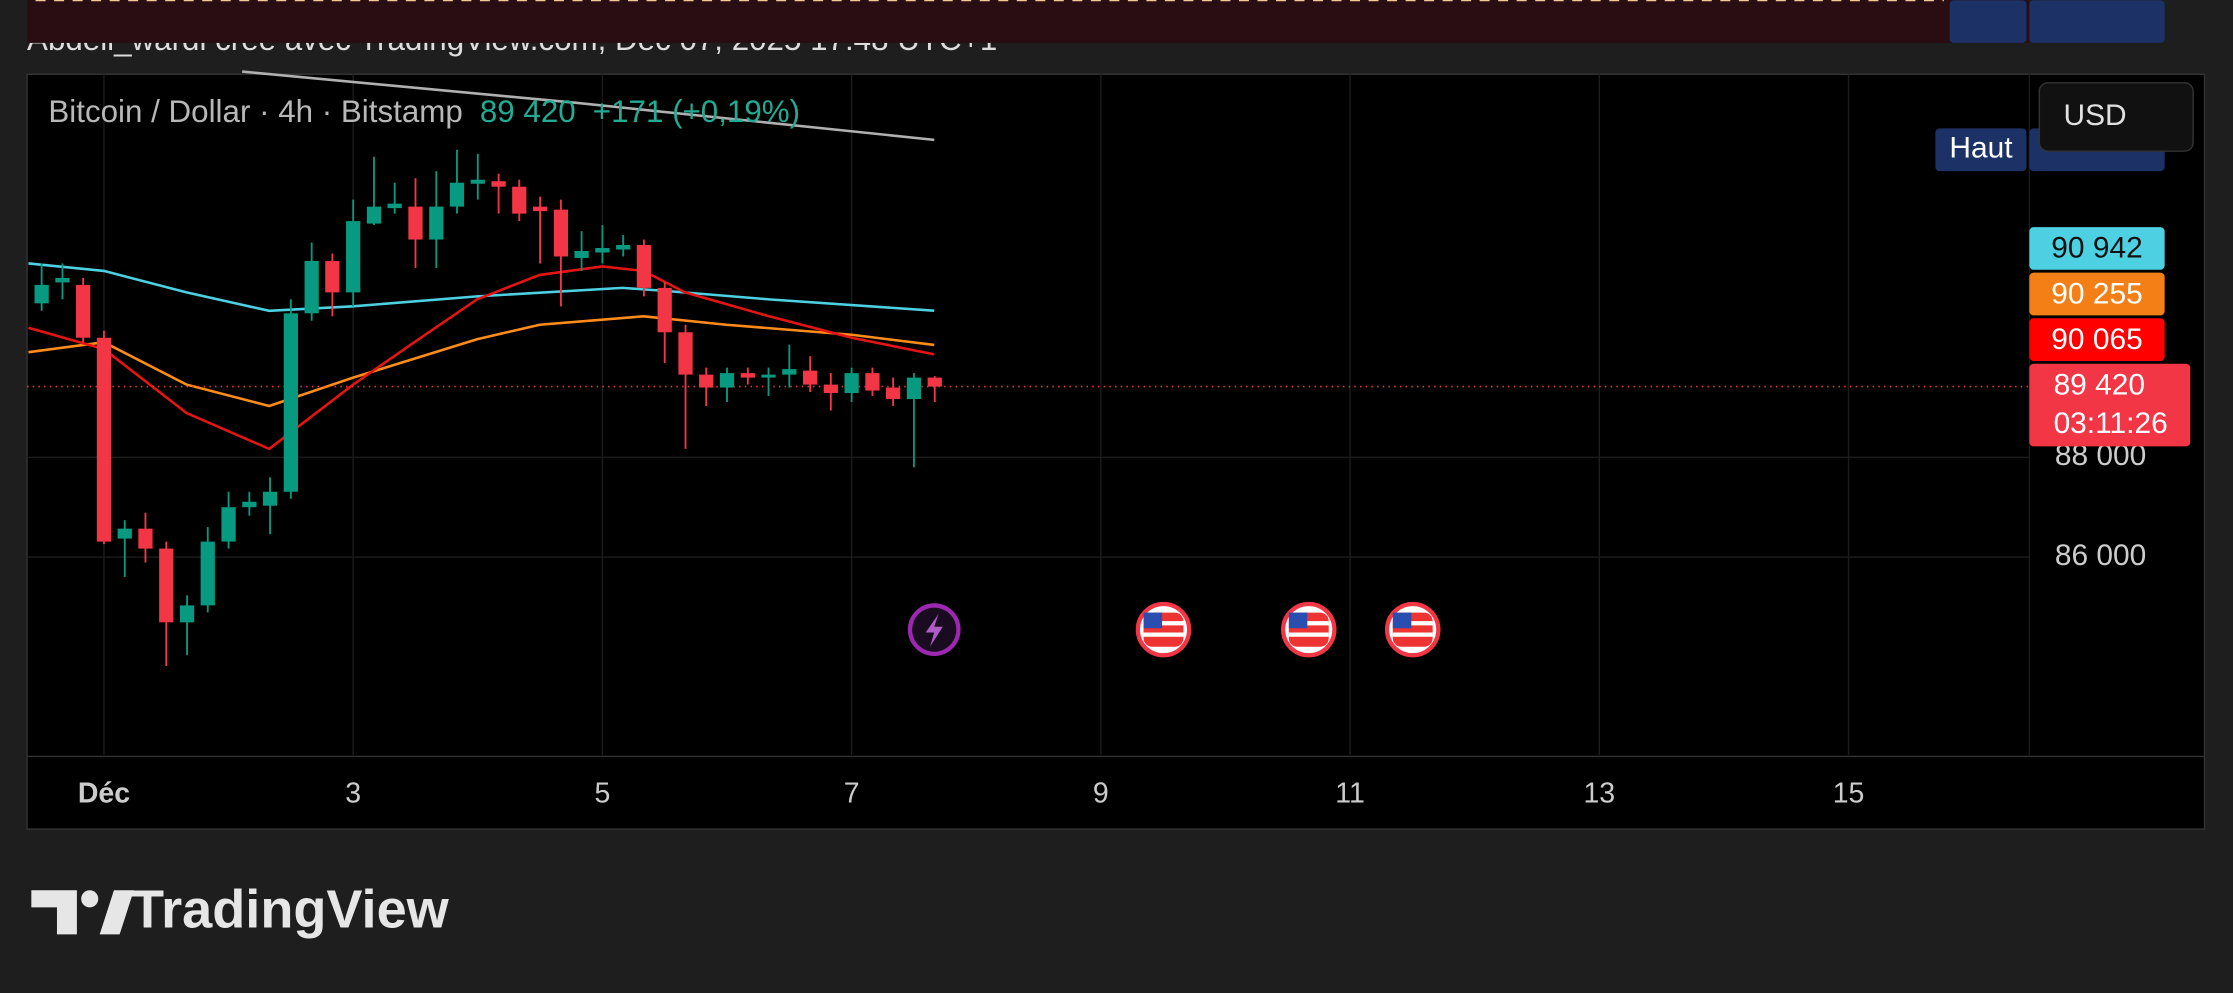 This screenshot has height=993, width=2233. I want to click on x-tick-label: 3, so click(353, 793).